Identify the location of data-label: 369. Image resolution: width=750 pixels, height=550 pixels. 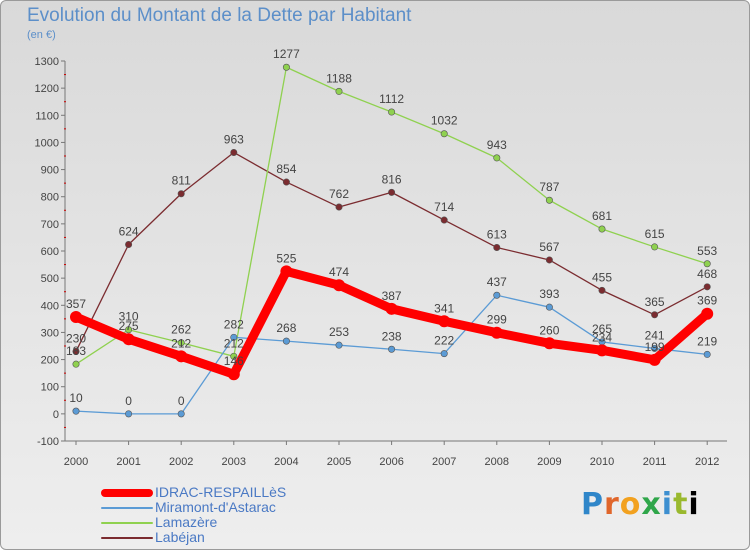
(707, 301).